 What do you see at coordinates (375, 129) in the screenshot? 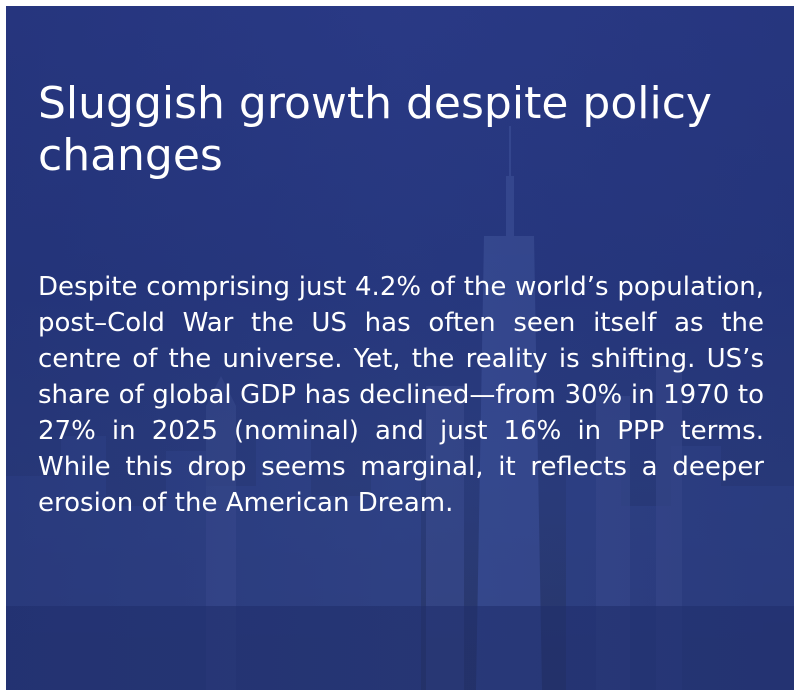
I see `slide-title: Sluggish growth despite policy changes` at bounding box center [375, 129].